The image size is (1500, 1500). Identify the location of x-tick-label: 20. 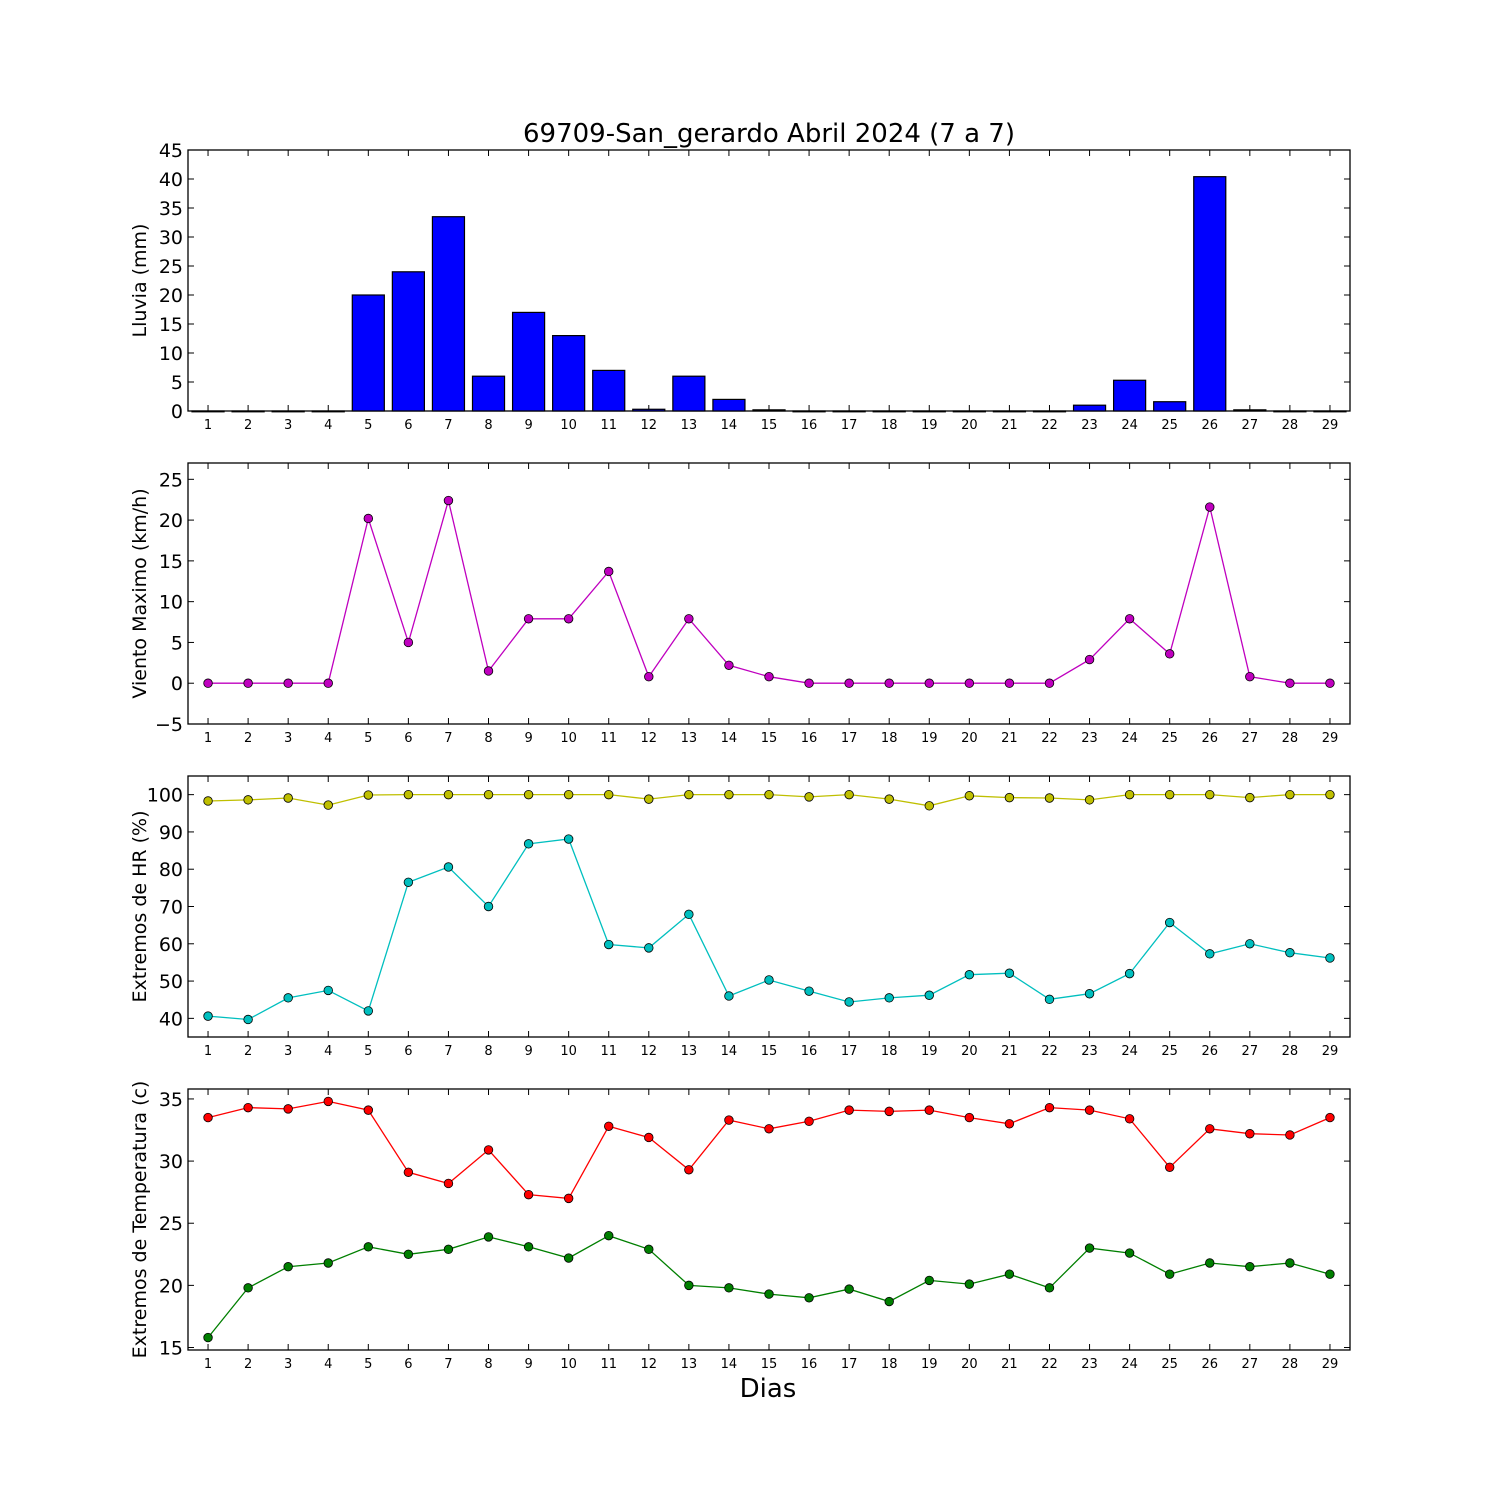
(969, 425).